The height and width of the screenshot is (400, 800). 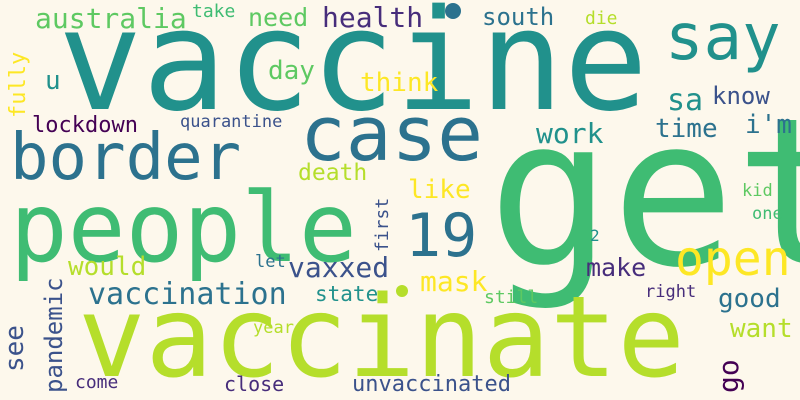 What do you see at coordinates (187, 294) in the screenshot?
I see `word-vaccination: vaccination` at bounding box center [187, 294].